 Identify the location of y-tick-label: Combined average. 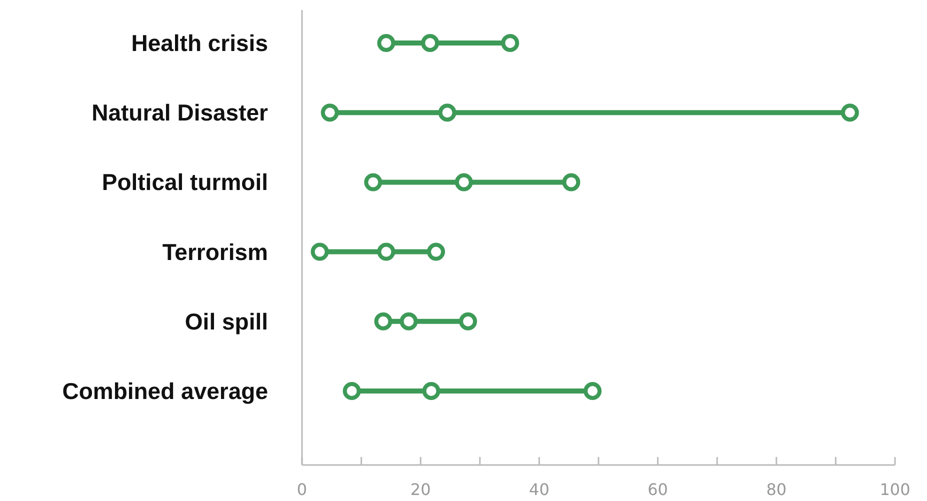
(165, 391).